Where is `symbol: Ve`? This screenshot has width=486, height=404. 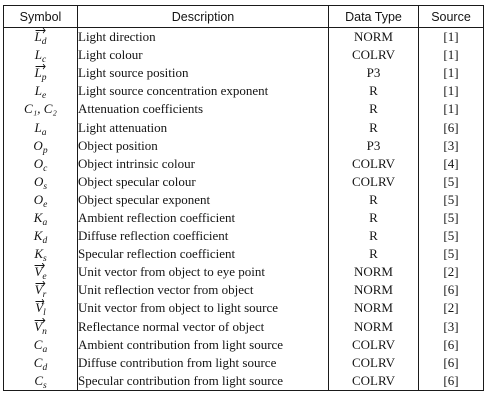
symbol: Ve is located at coordinates (40, 272).